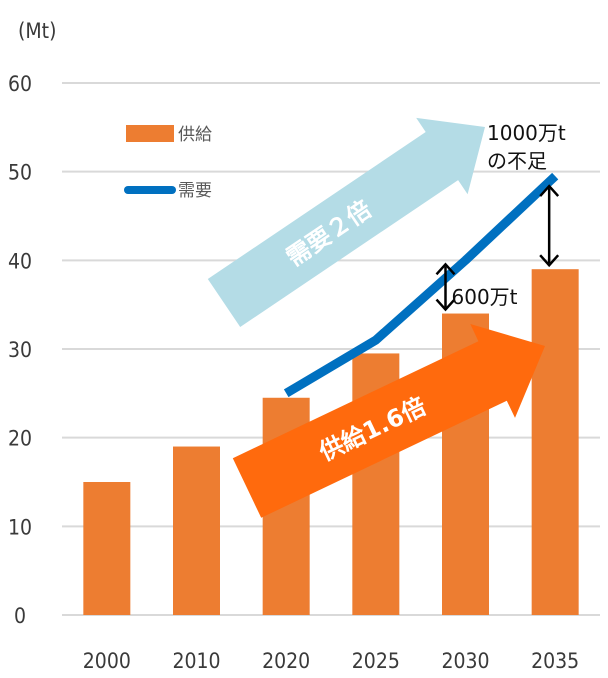 The height and width of the screenshot is (678, 608). What do you see at coordinates (549, 190) in the screenshot?
I see `gap-2035-arrow-head-top` at bounding box center [549, 190].